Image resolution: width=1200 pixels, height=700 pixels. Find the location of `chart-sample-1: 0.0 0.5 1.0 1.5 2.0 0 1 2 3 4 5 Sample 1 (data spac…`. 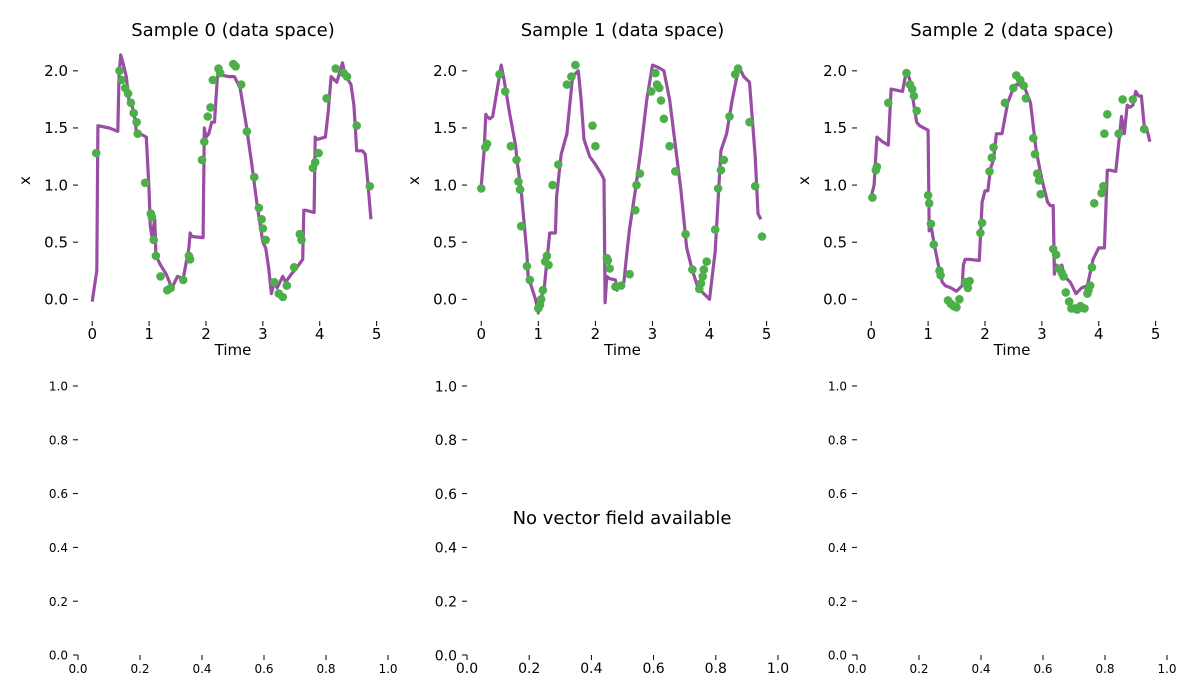

chart-sample-1: 0.0 0.5 1.0 1.5 2.0 0 1 2 3 4 5 Sample 1 (data spac… is located at coordinates (588, 189).